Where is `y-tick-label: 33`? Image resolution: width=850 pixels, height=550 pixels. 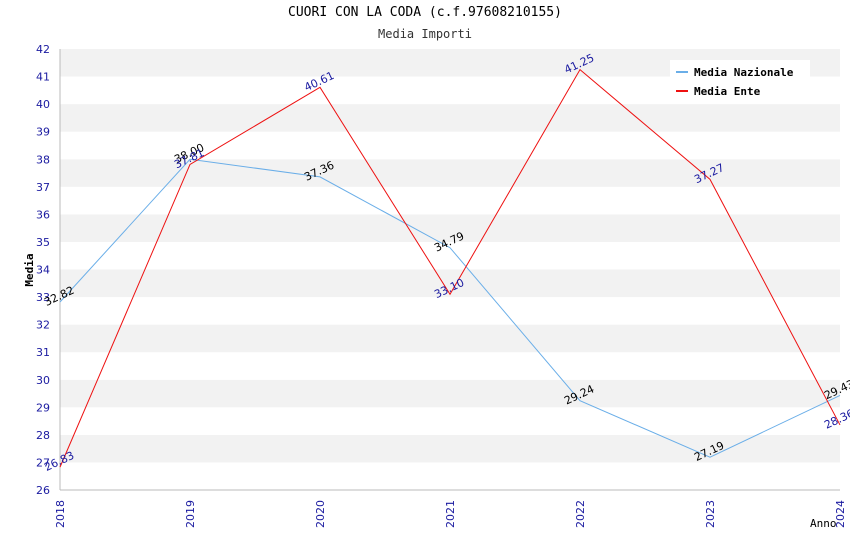 y-tick-label: 33 is located at coordinates (43, 297).